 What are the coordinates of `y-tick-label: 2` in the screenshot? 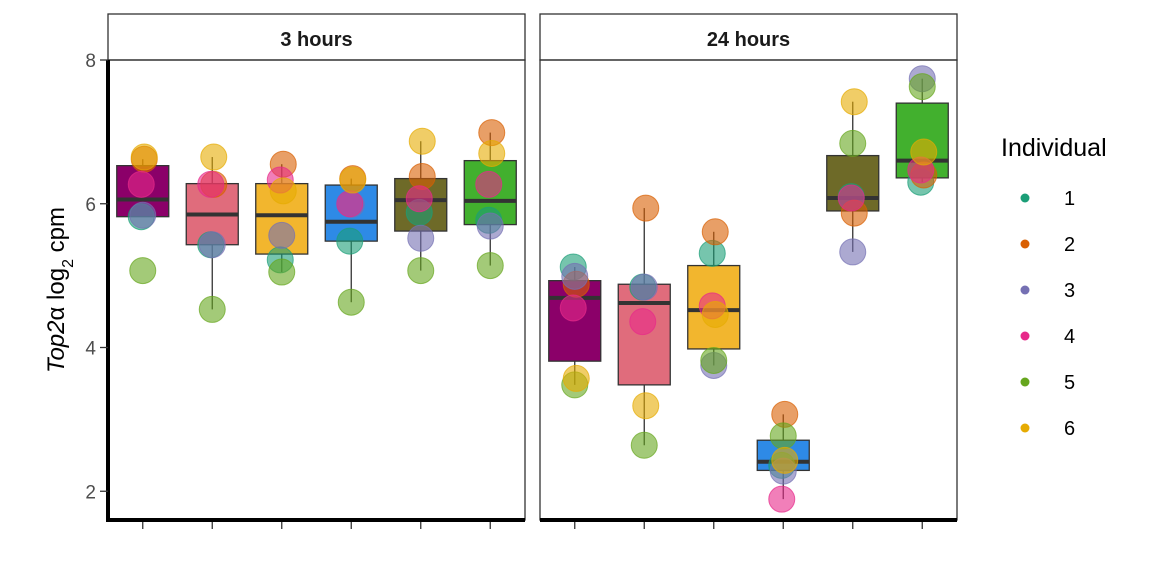 It's located at (90, 492).